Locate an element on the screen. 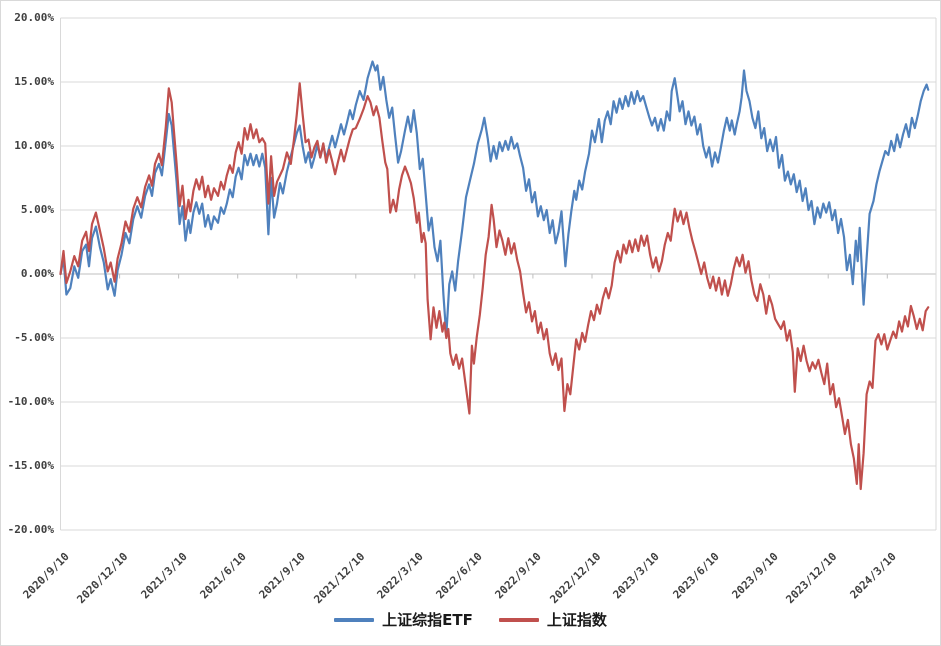 This screenshot has height=646, width=941. etf-line-swatch-icon is located at coordinates (354, 619).